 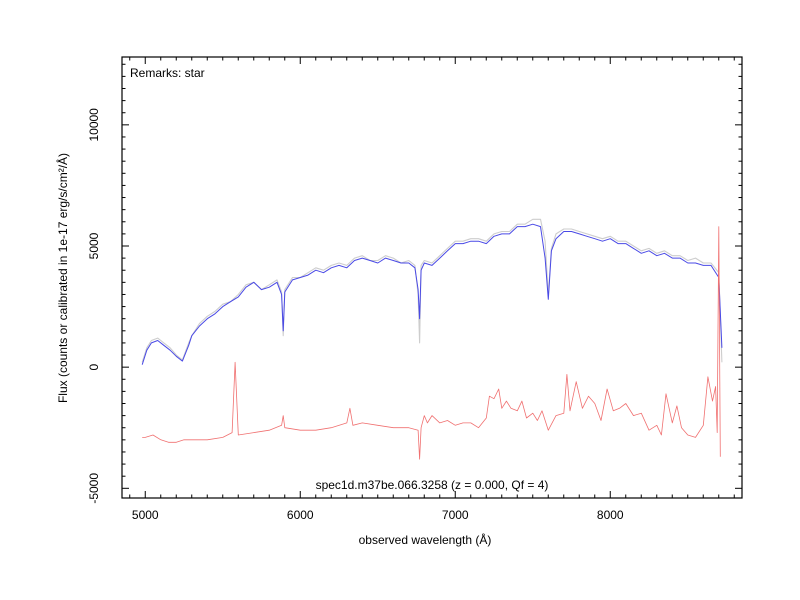 I want to click on x-tick-label: 5000, so click(x=145, y=515).